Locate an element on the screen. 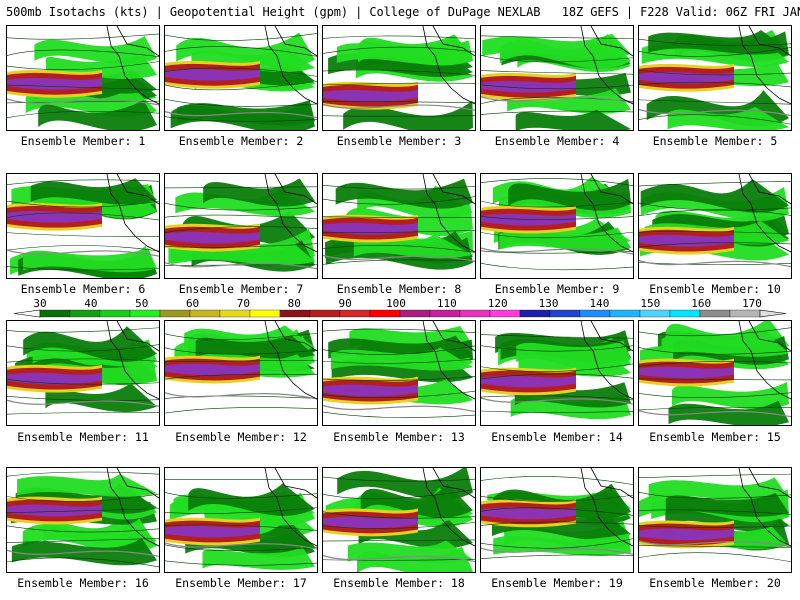 The height and width of the screenshot is (600, 800). scale-tick-label: 90 is located at coordinates (345, 303).